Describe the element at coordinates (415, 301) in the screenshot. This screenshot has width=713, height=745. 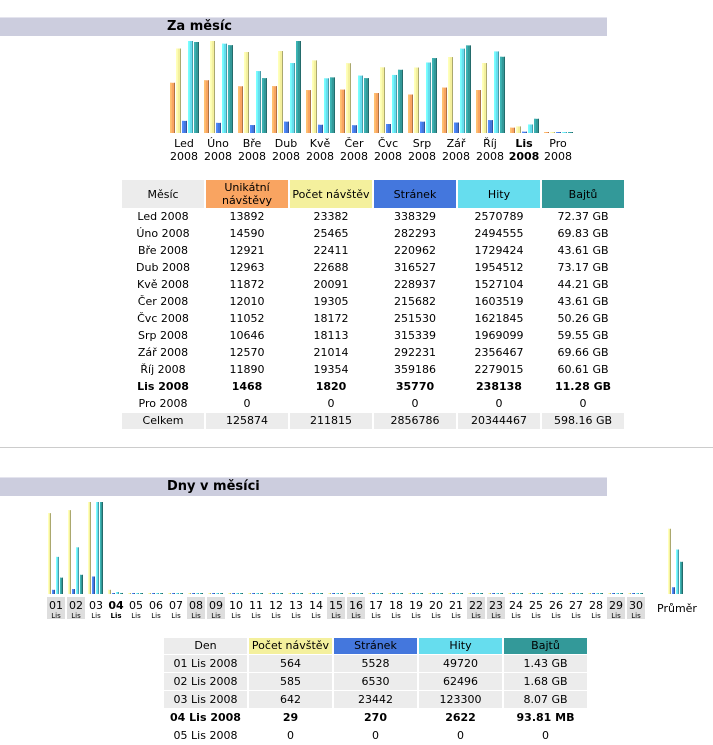
I see `row-value: 215682` at that location.